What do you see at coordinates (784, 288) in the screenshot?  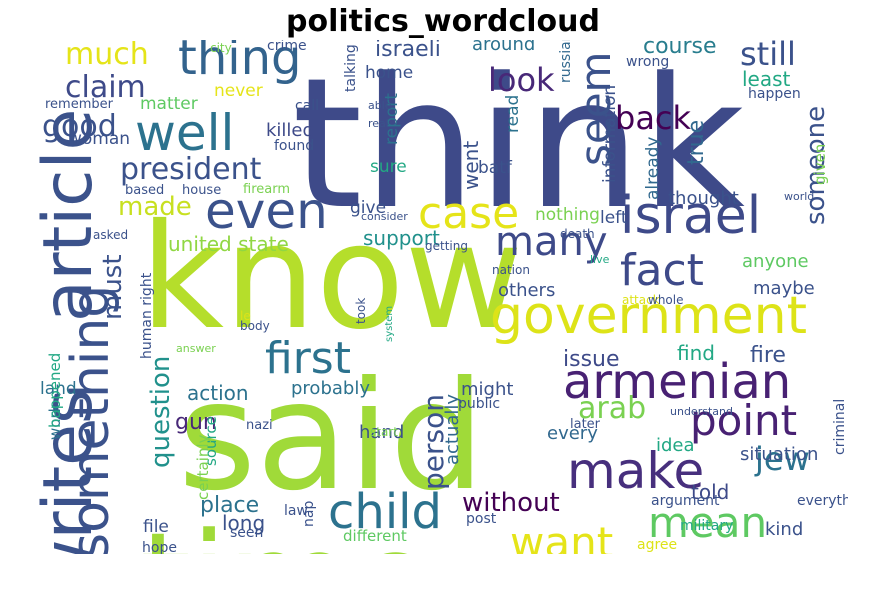 I see `word-maybe: maybe` at bounding box center [784, 288].